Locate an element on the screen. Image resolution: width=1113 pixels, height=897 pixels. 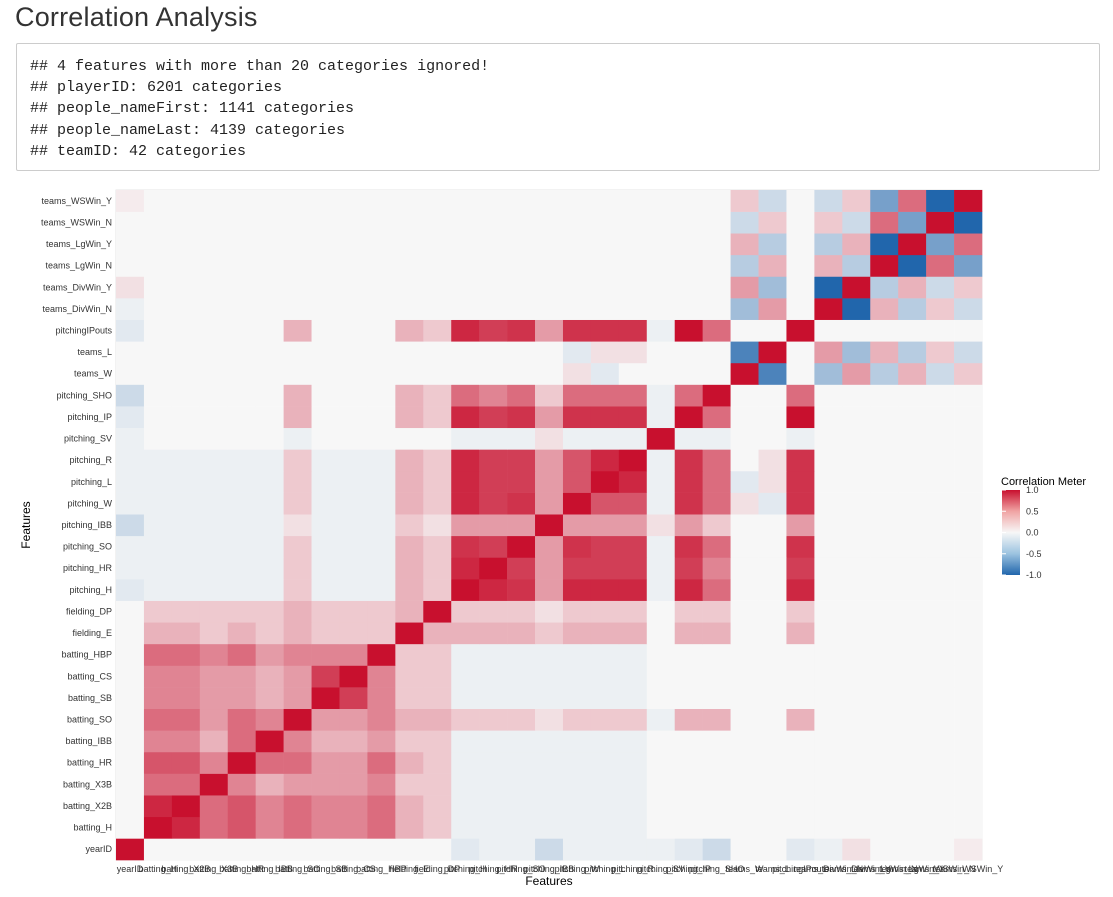
x-tick-label: pitching_W is located at coordinates (577, 869).